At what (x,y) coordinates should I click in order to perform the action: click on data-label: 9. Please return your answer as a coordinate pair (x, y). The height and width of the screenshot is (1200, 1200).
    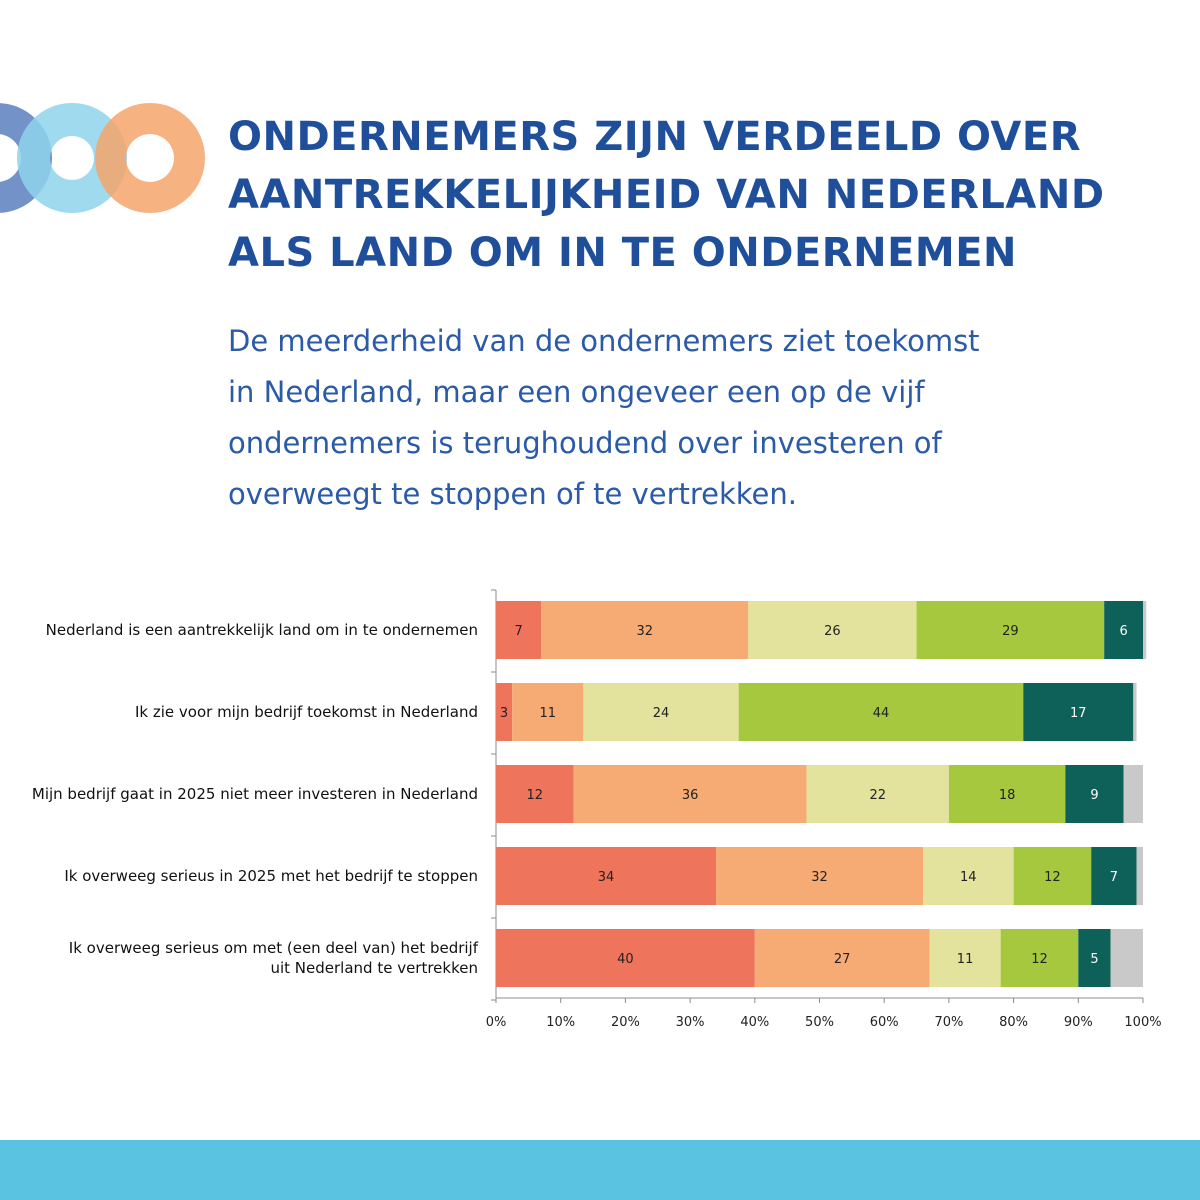
    Looking at the image, I should click on (1094, 795).